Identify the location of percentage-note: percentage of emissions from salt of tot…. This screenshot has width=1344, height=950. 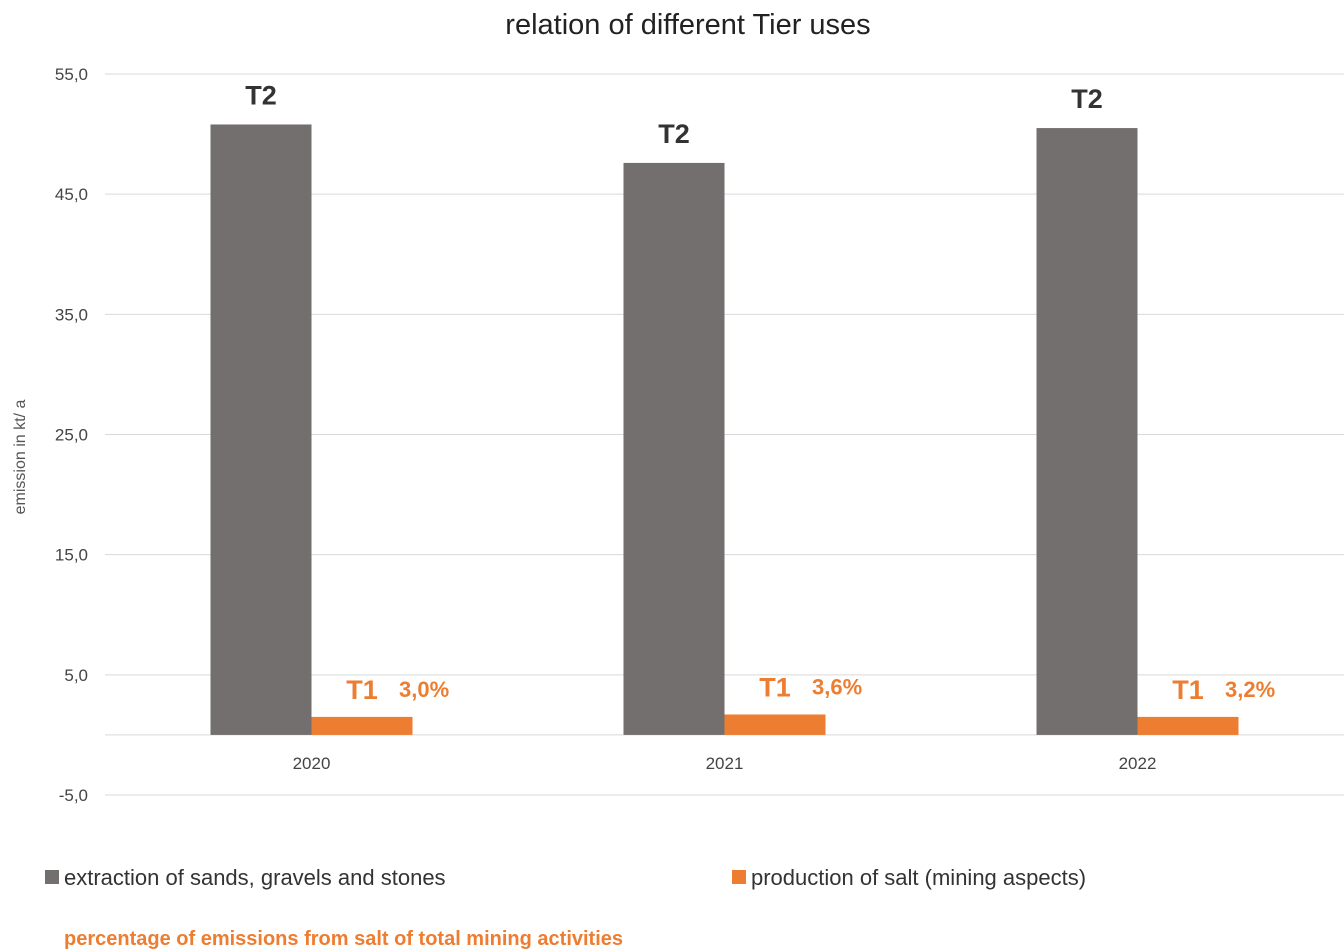
(343, 939).